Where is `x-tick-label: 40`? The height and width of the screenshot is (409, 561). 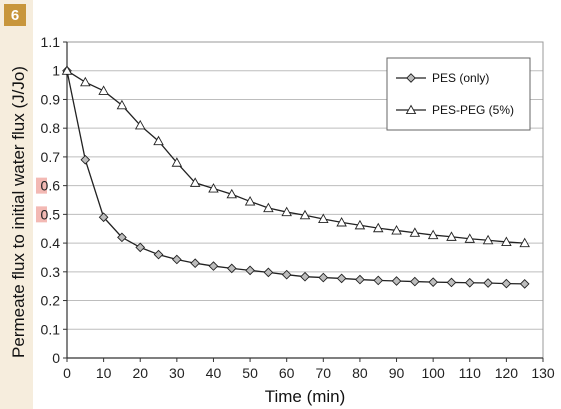 x-tick-label: 40 is located at coordinates (214, 373).